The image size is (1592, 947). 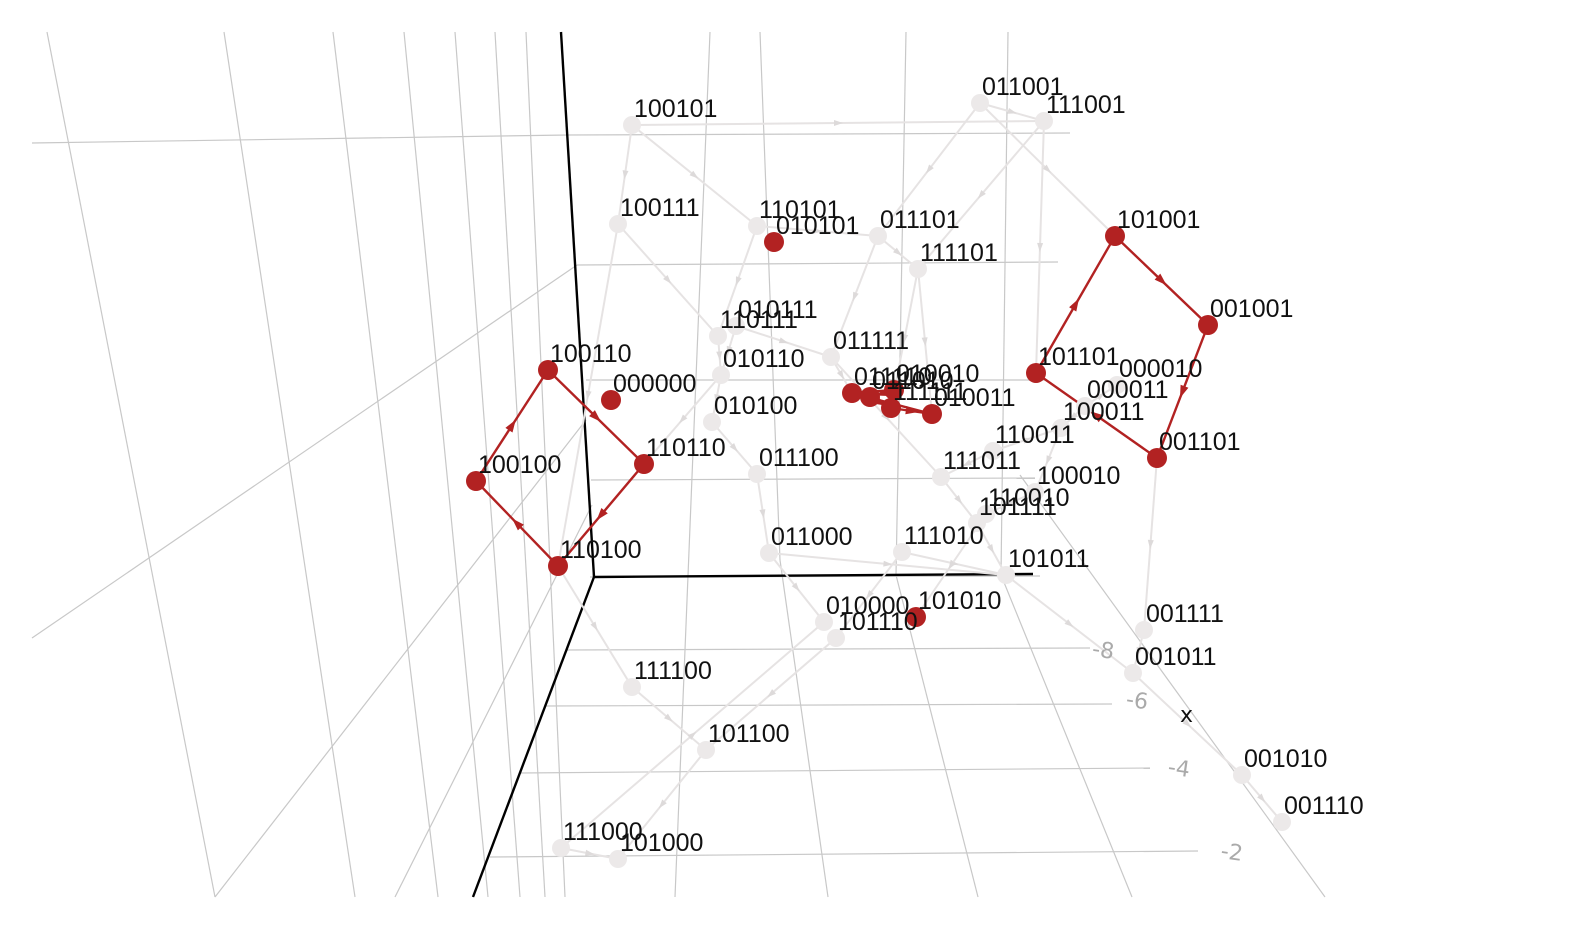 What do you see at coordinates (920, 220) in the screenshot?
I see `state-label: 011101` at bounding box center [920, 220].